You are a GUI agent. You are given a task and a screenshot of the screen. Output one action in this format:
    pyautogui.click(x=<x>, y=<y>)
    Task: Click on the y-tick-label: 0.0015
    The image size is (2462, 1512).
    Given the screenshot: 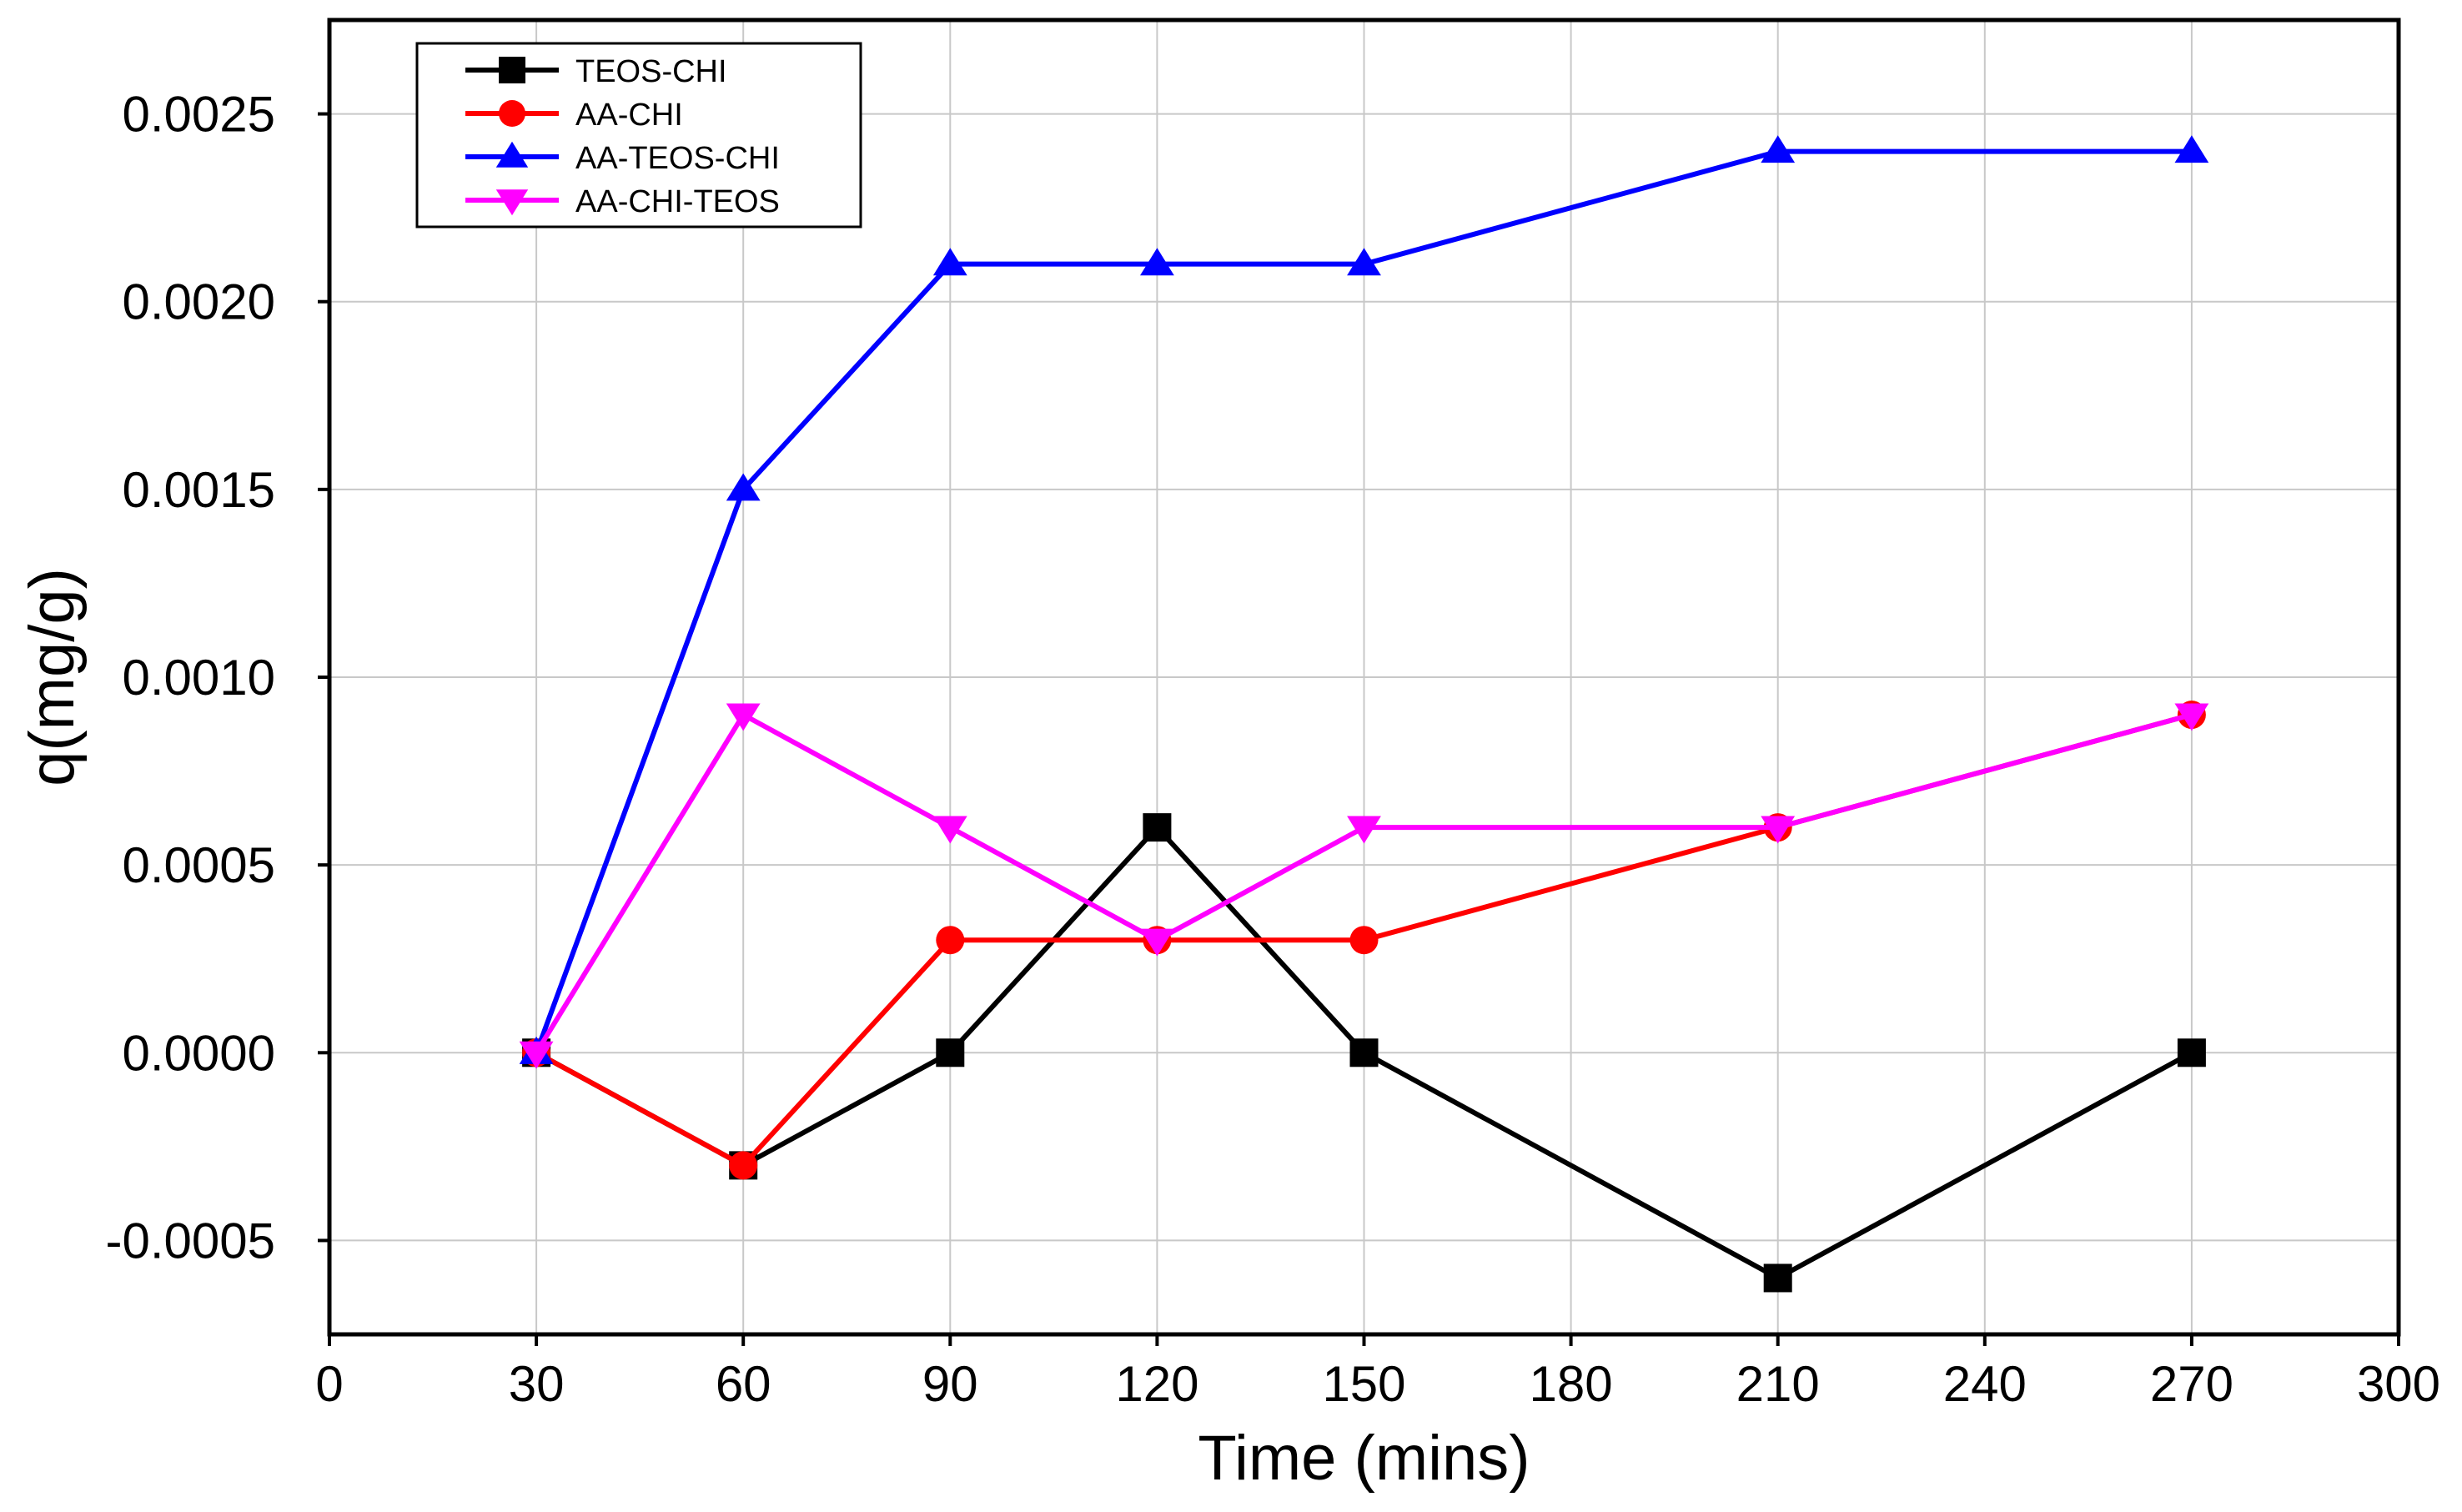 What is the action you would take?
    pyautogui.click(x=198, y=490)
    